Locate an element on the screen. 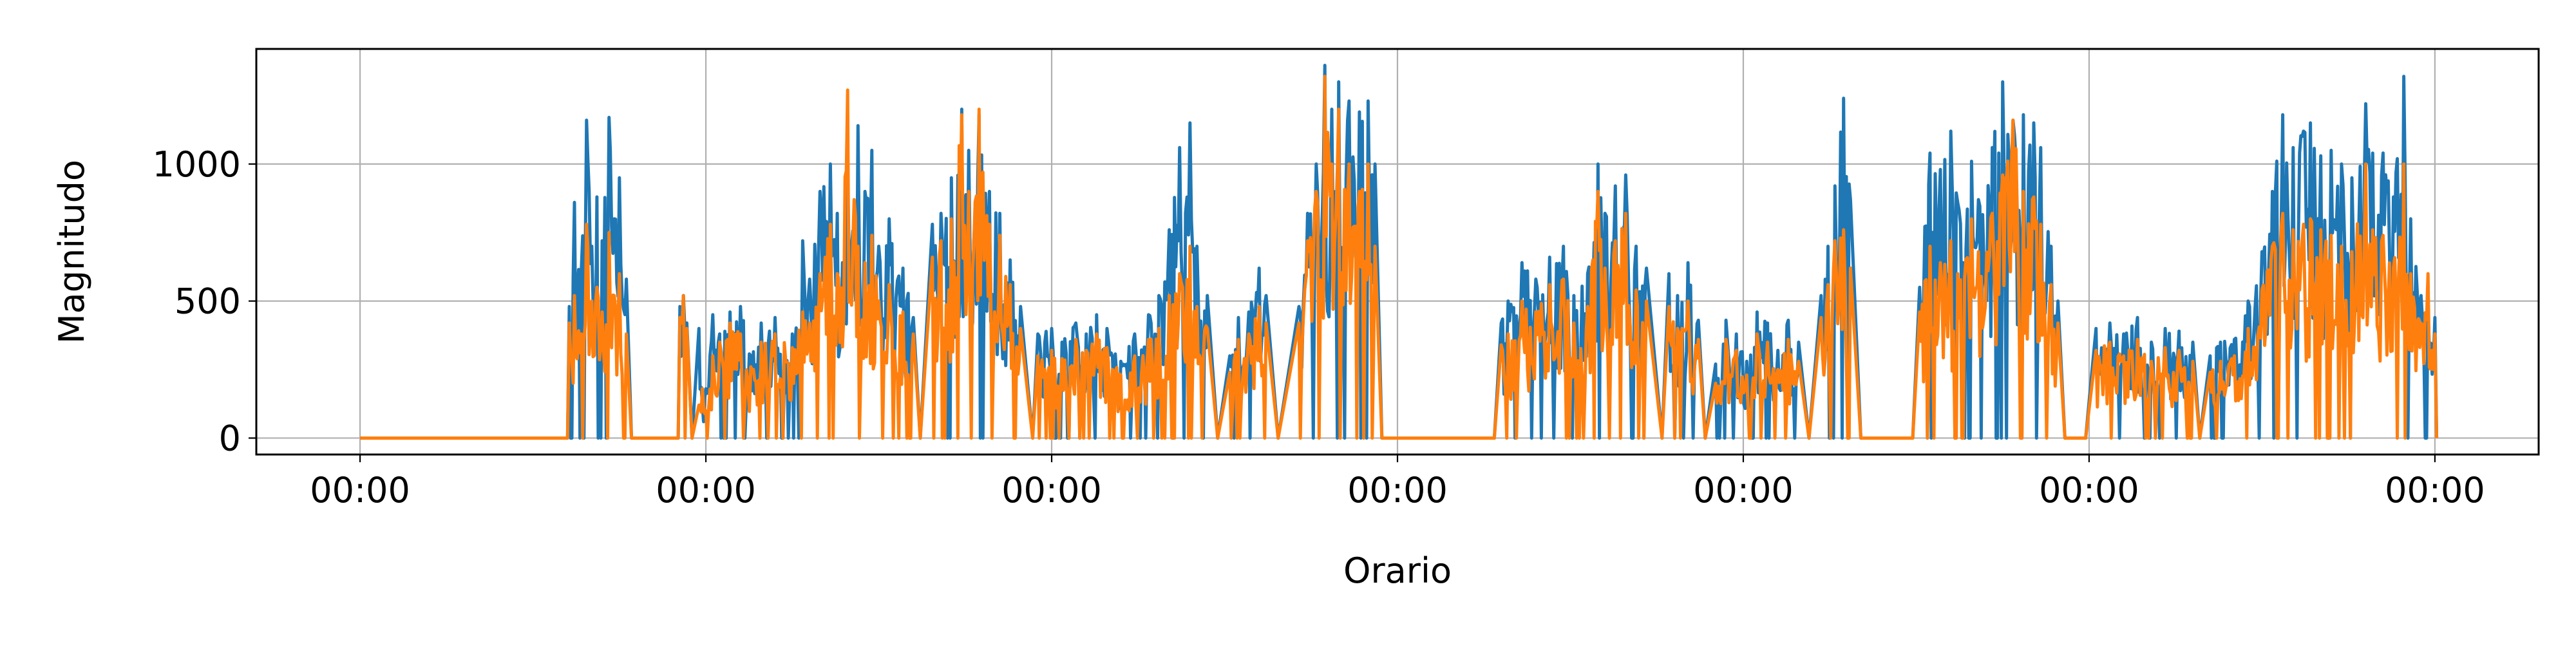 The width and height of the screenshot is (2576, 647). x-axis-label: Orario is located at coordinates (1397, 570).